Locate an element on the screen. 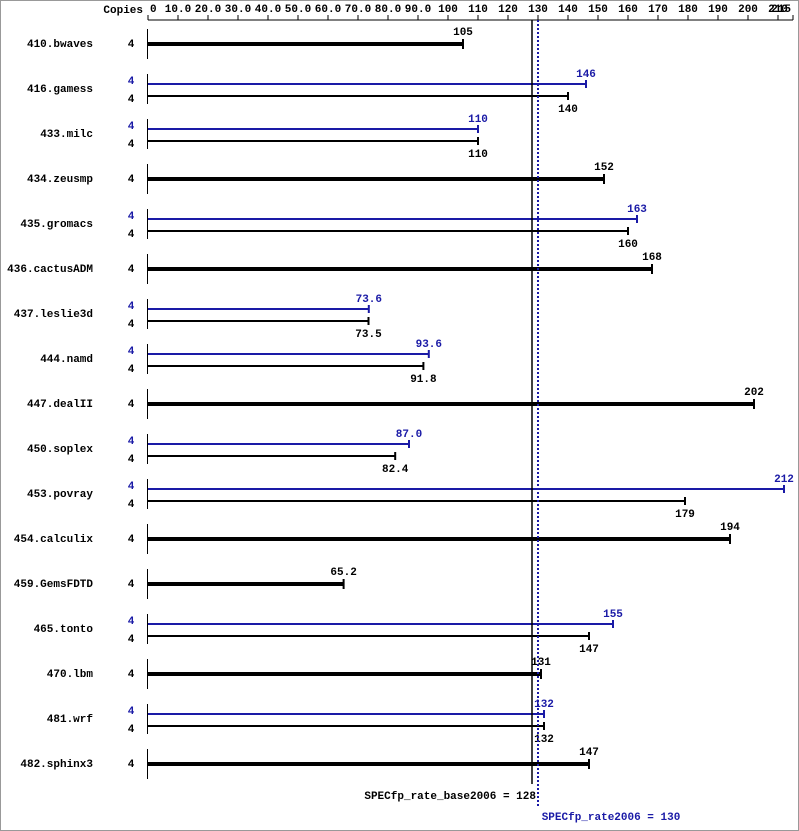 The height and width of the screenshot is (831, 799). value-label: 65.2 is located at coordinates (343, 573).